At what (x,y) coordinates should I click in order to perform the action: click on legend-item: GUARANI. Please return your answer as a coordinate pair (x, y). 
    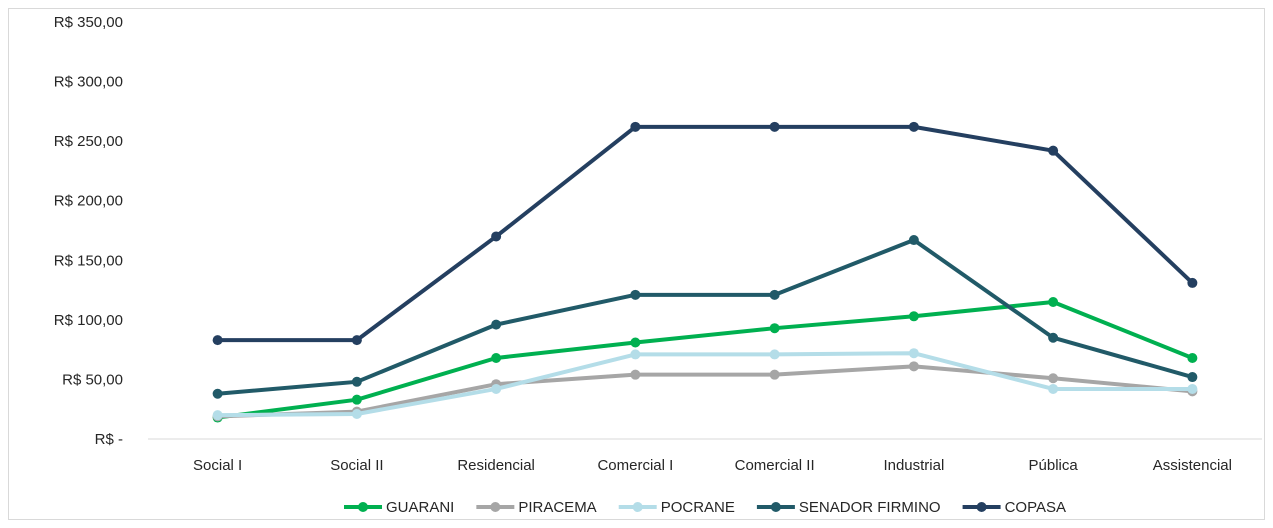
    Looking at the image, I should click on (399, 507).